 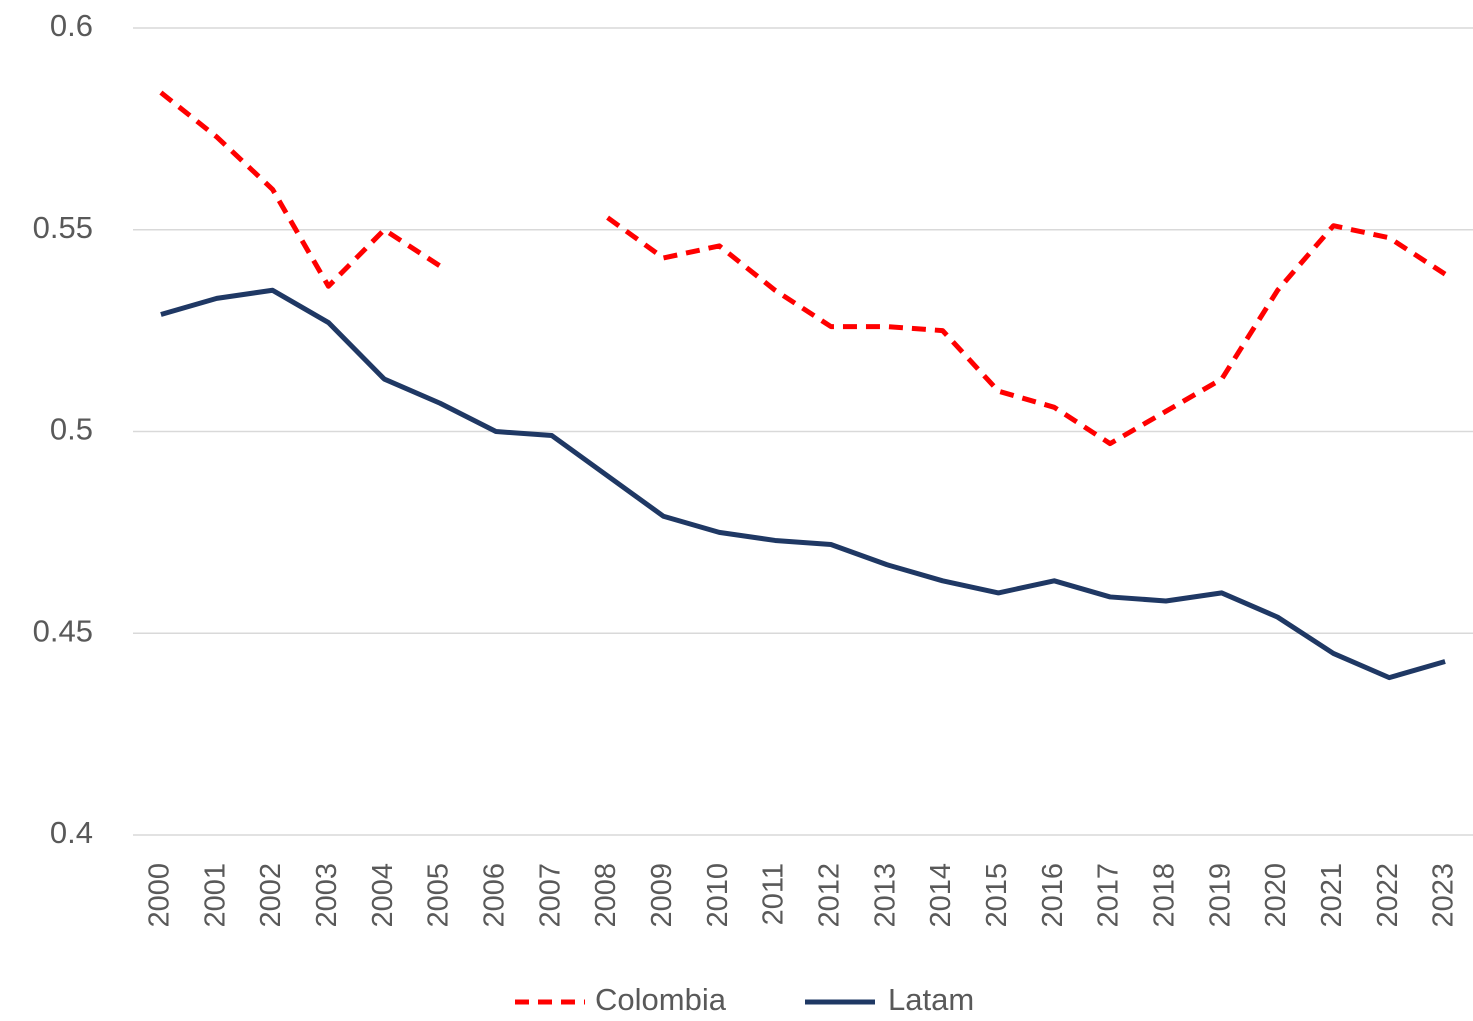 I want to click on x-tick-label: 2003, so click(x=327, y=895).